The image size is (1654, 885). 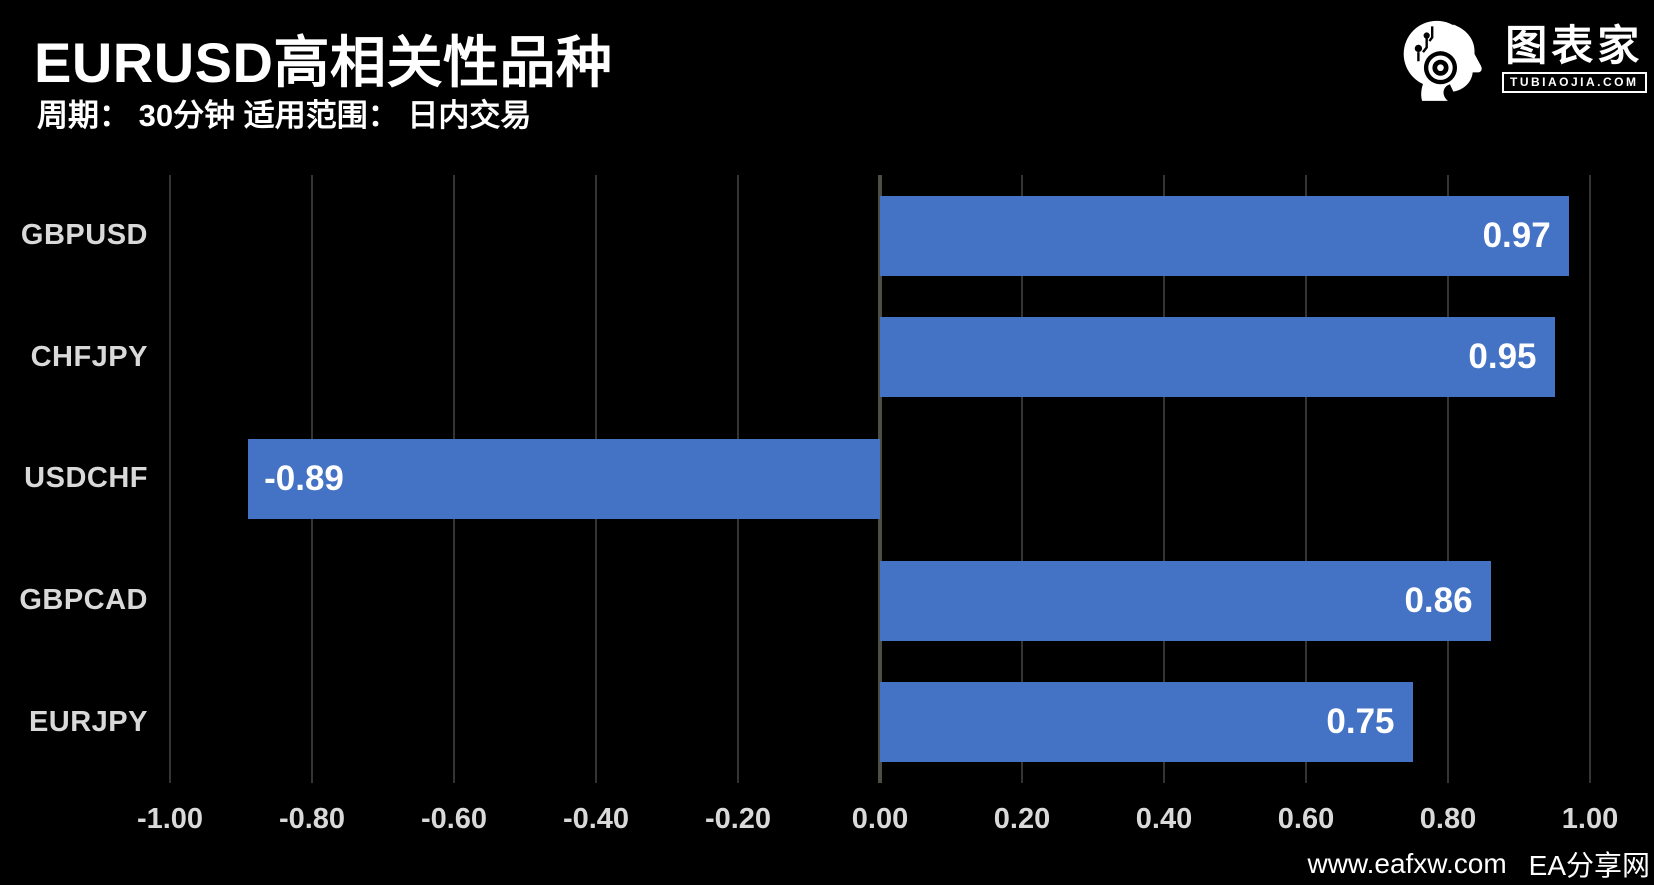 What do you see at coordinates (1590, 819) in the screenshot?
I see `tick-label: 1.00` at bounding box center [1590, 819].